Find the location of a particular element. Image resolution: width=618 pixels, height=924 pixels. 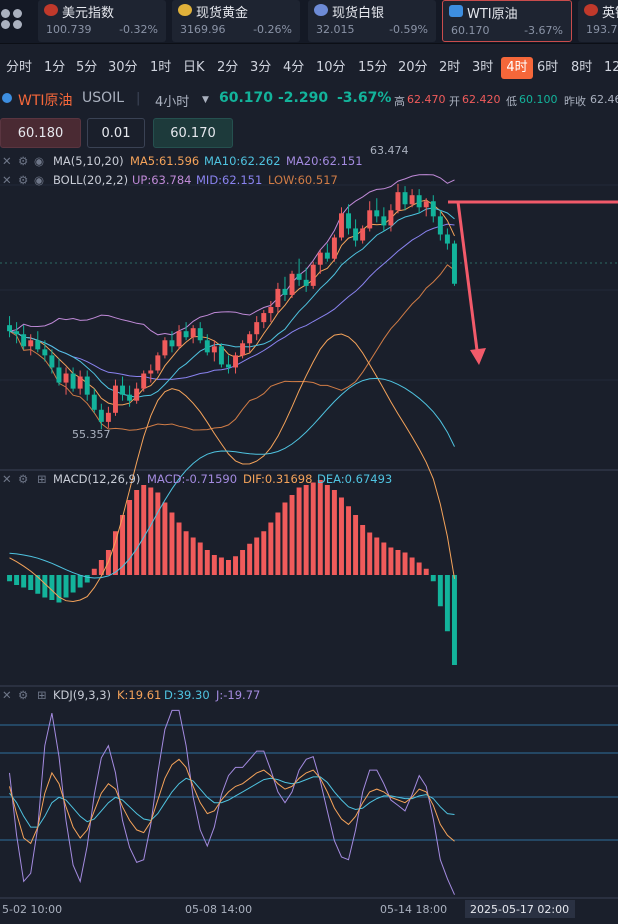

prev-close-value: 62.46 is located at coordinates (604, 99).